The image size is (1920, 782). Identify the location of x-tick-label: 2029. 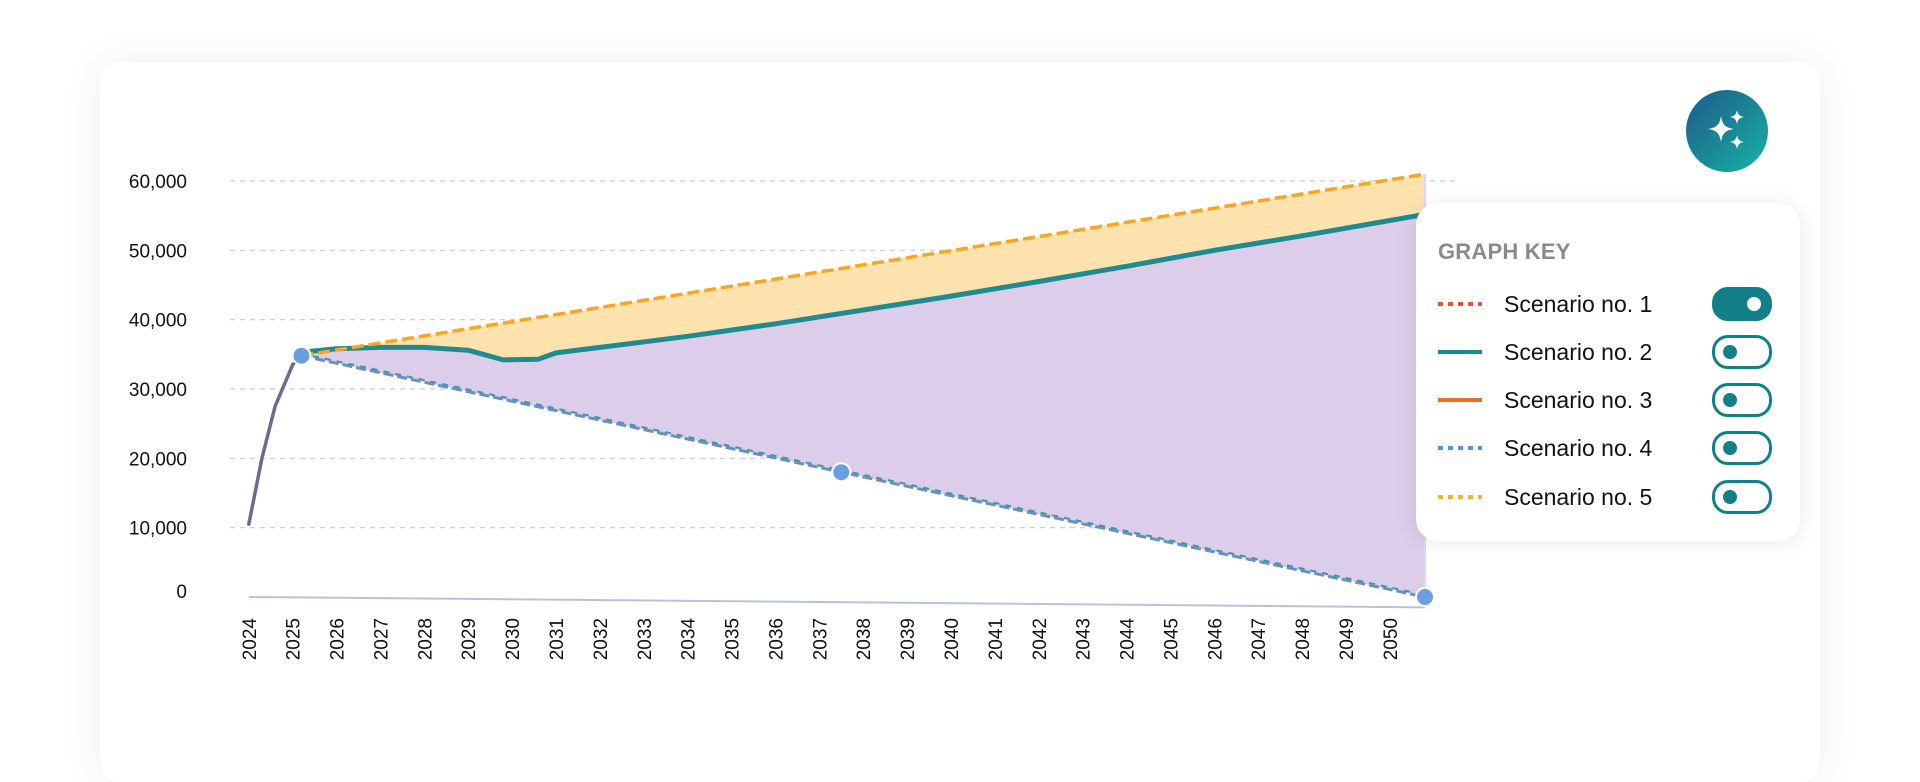
(469, 639).